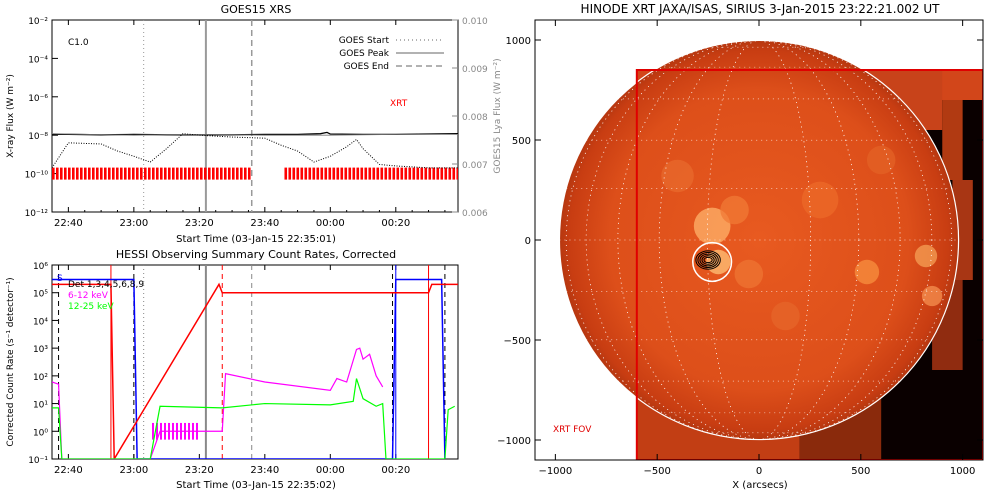 Image resolution: width=1000 pixels, height=500 pixels. Describe the element at coordinates (475, 214) in the screenshot. I see `goes-y2-tick-label: 0.006` at that location.